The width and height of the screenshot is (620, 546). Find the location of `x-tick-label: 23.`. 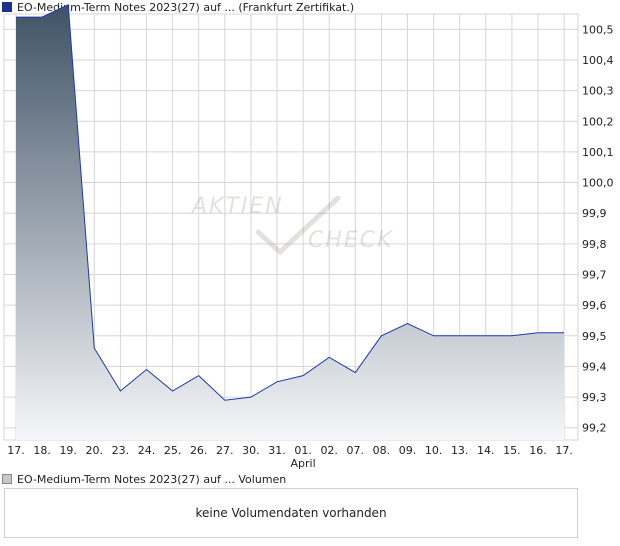

x-tick-label: 23. is located at coordinates (121, 450).